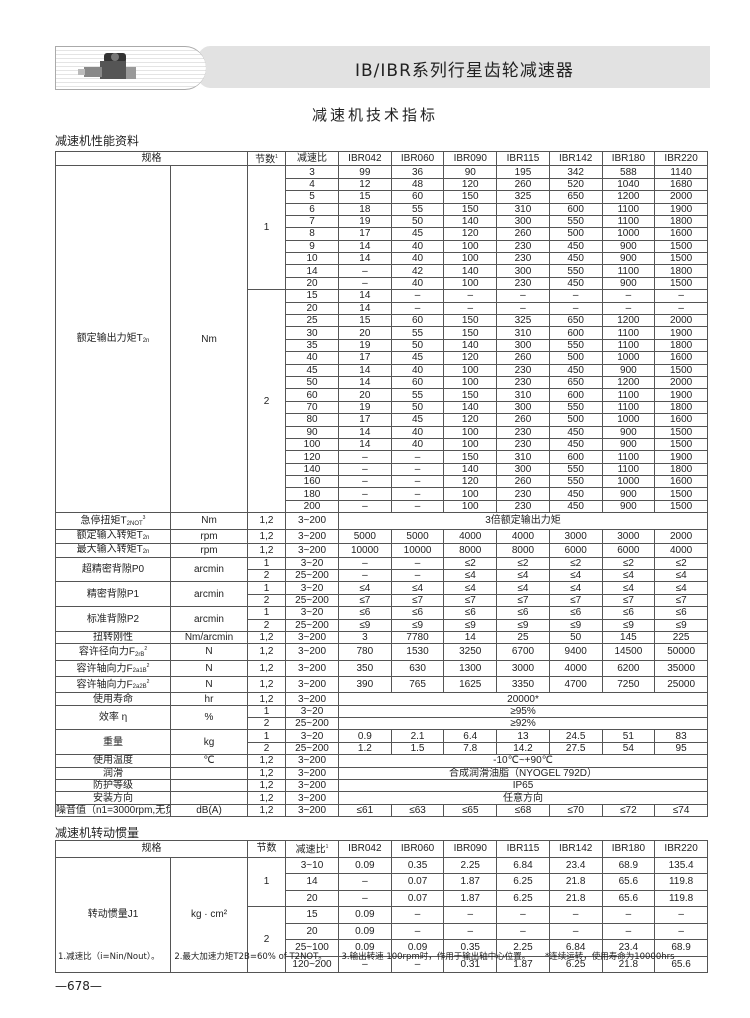 Image resolution: width=750 pixels, height=1018 pixels. What do you see at coordinates (628, 652) in the screenshot?
I see `value-cell: 14500` at bounding box center [628, 652].